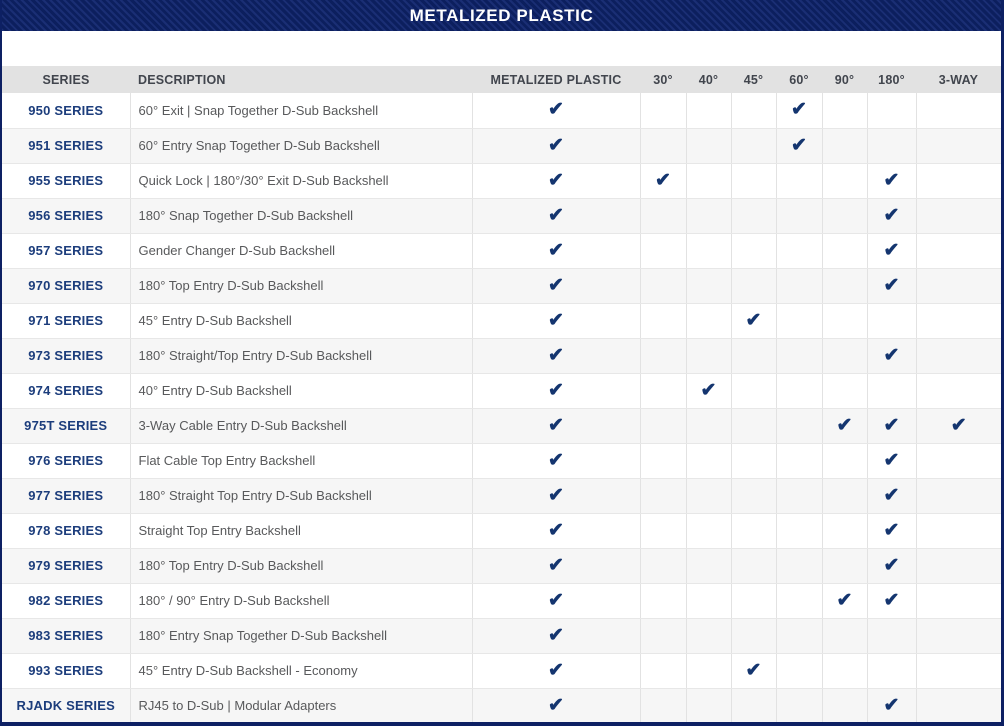  What do you see at coordinates (798, 111) in the screenshot?
I see `60deg-check-cell: ✔` at bounding box center [798, 111].